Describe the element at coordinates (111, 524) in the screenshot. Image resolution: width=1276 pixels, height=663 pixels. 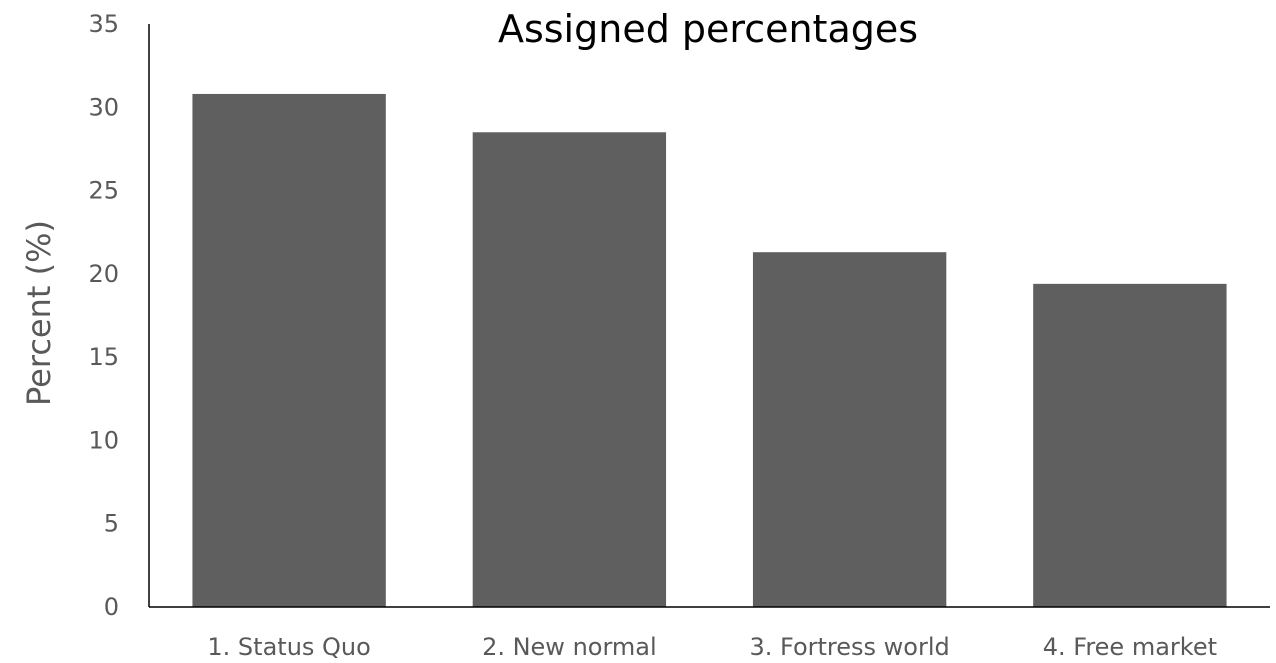
I see `y-tick-label: 5` at that location.